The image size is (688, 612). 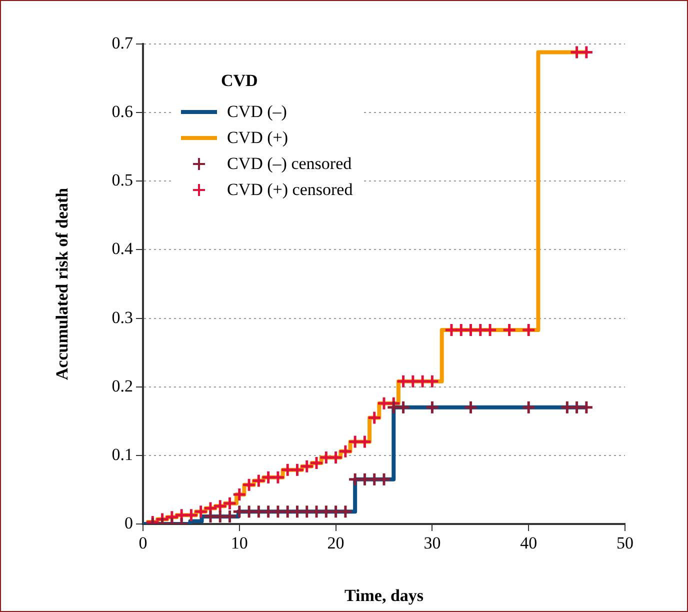 What do you see at coordinates (257, 112) in the screenshot?
I see `legend-label: CVD (–)` at bounding box center [257, 112].